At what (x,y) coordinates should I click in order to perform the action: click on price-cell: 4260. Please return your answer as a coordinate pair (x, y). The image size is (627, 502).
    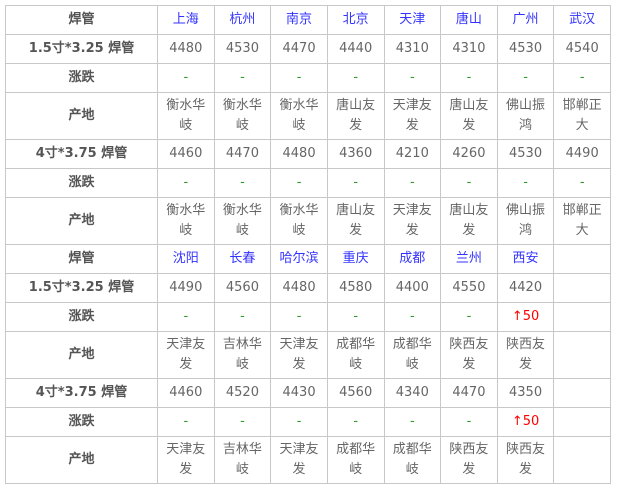
    Looking at the image, I should click on (469, 154).